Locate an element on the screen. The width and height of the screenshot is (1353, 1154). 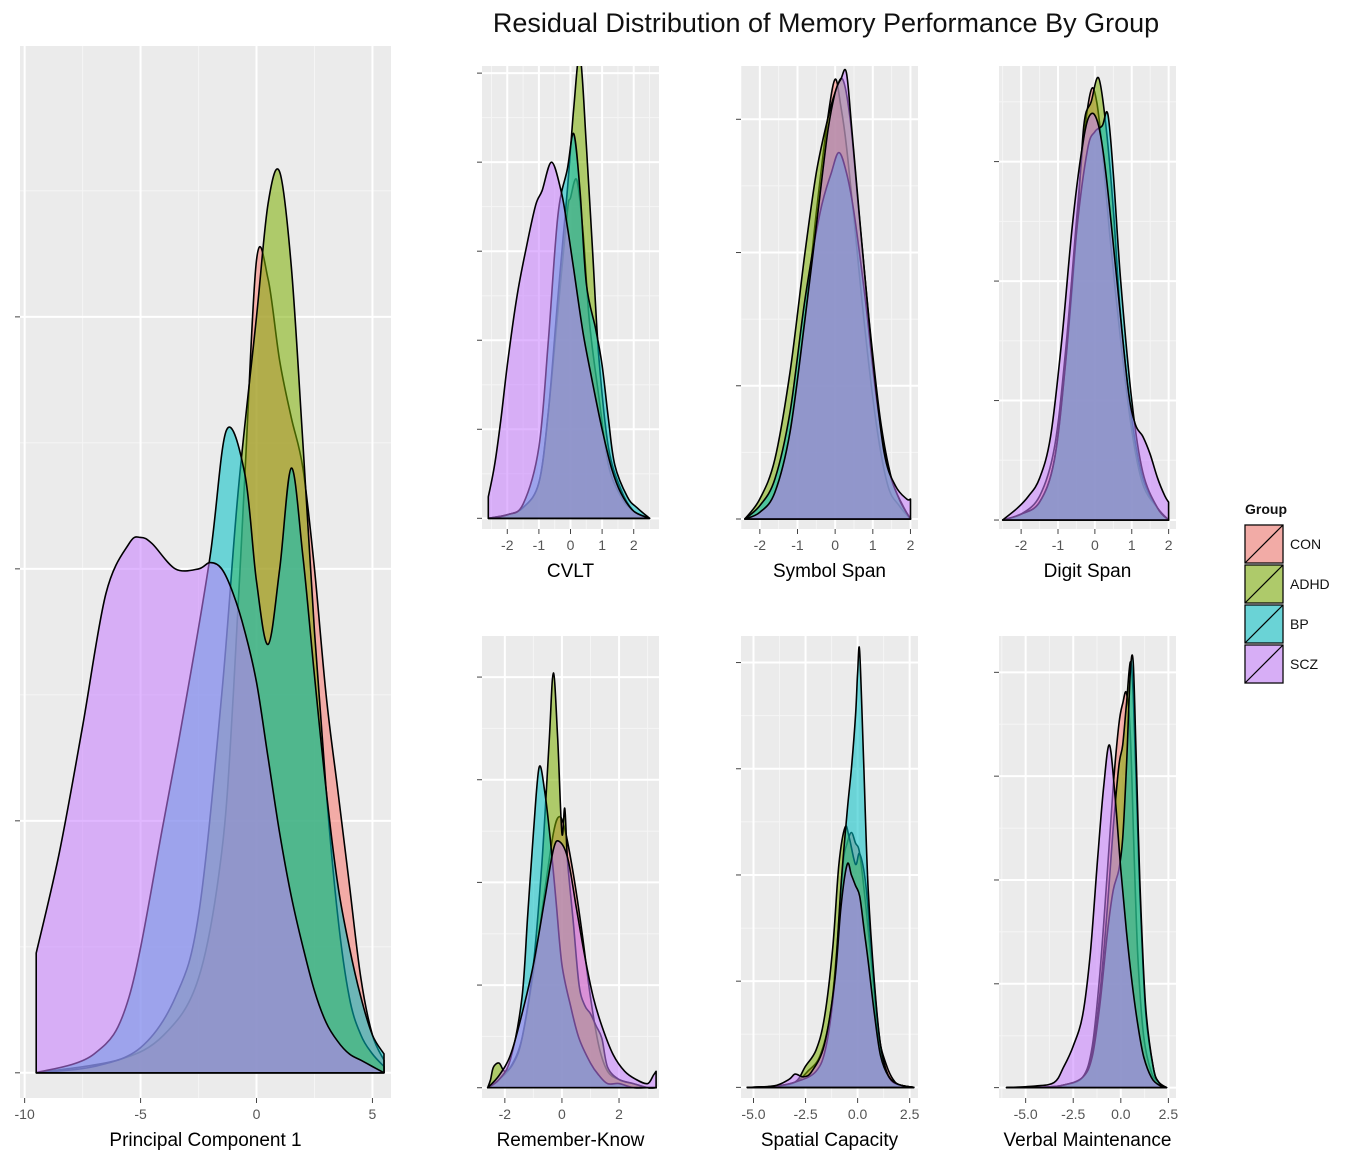
x-axis-label: Symbol Span is located at coordinates (829, 571).